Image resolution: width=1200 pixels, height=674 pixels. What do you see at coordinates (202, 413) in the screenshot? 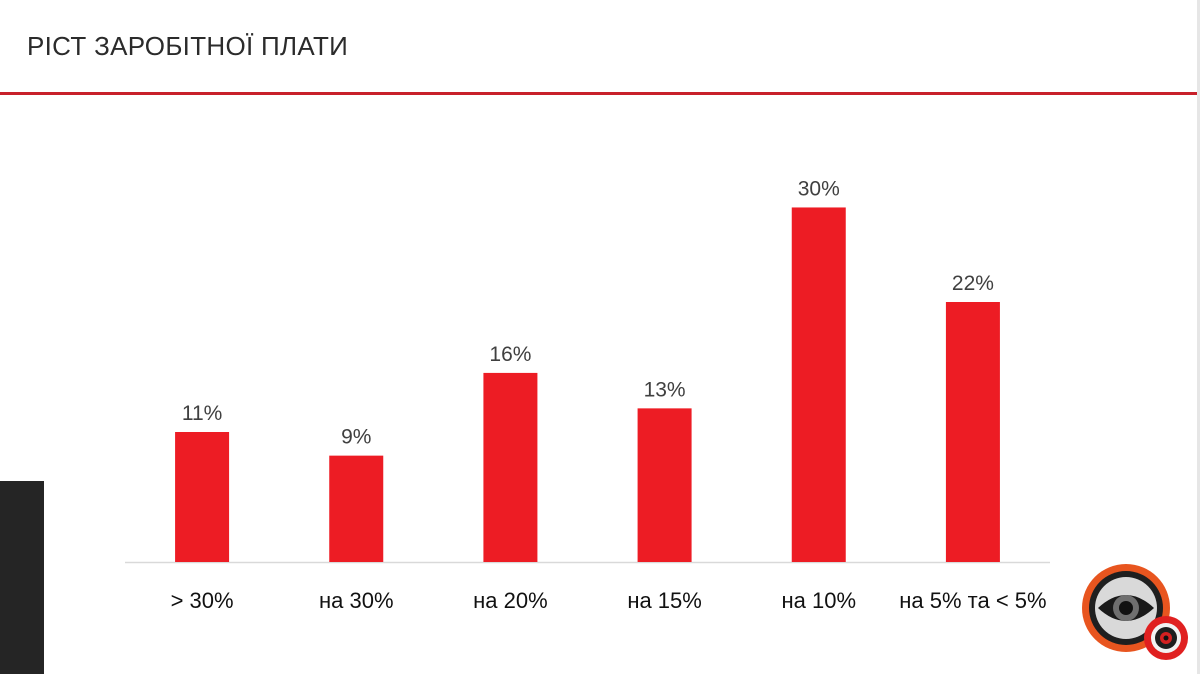
I see `data-label-0: 11%` at bounding box center [202, 413].